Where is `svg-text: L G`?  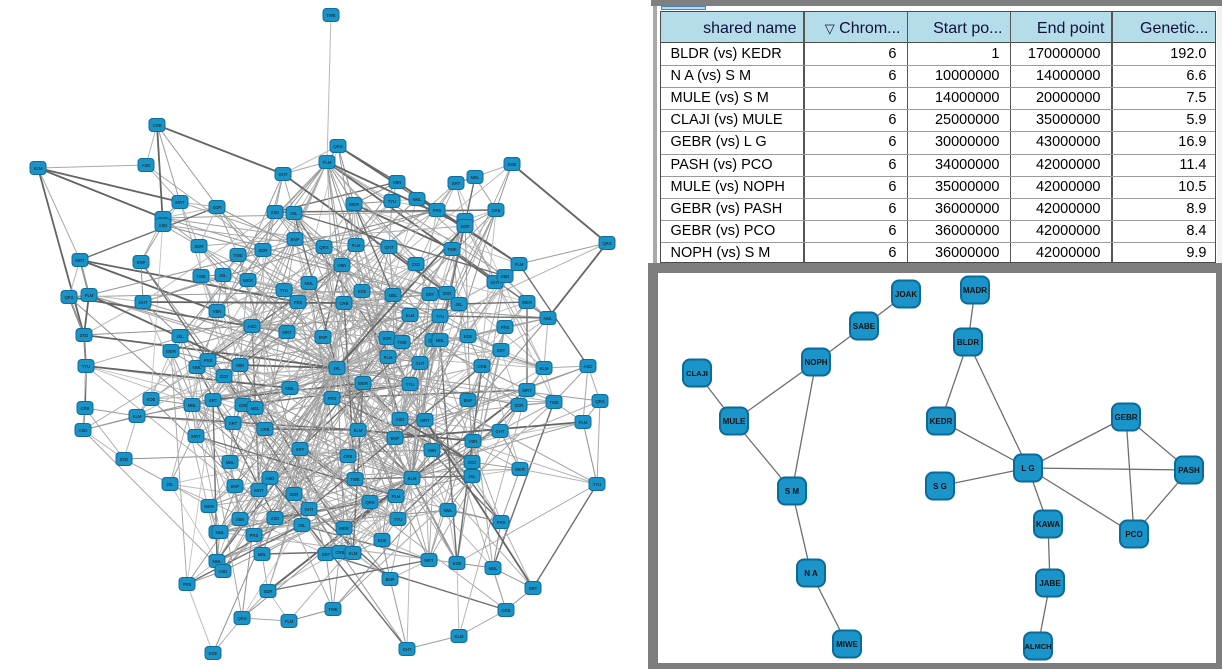
svg-text: L G is located at coordinates (1027, 468).